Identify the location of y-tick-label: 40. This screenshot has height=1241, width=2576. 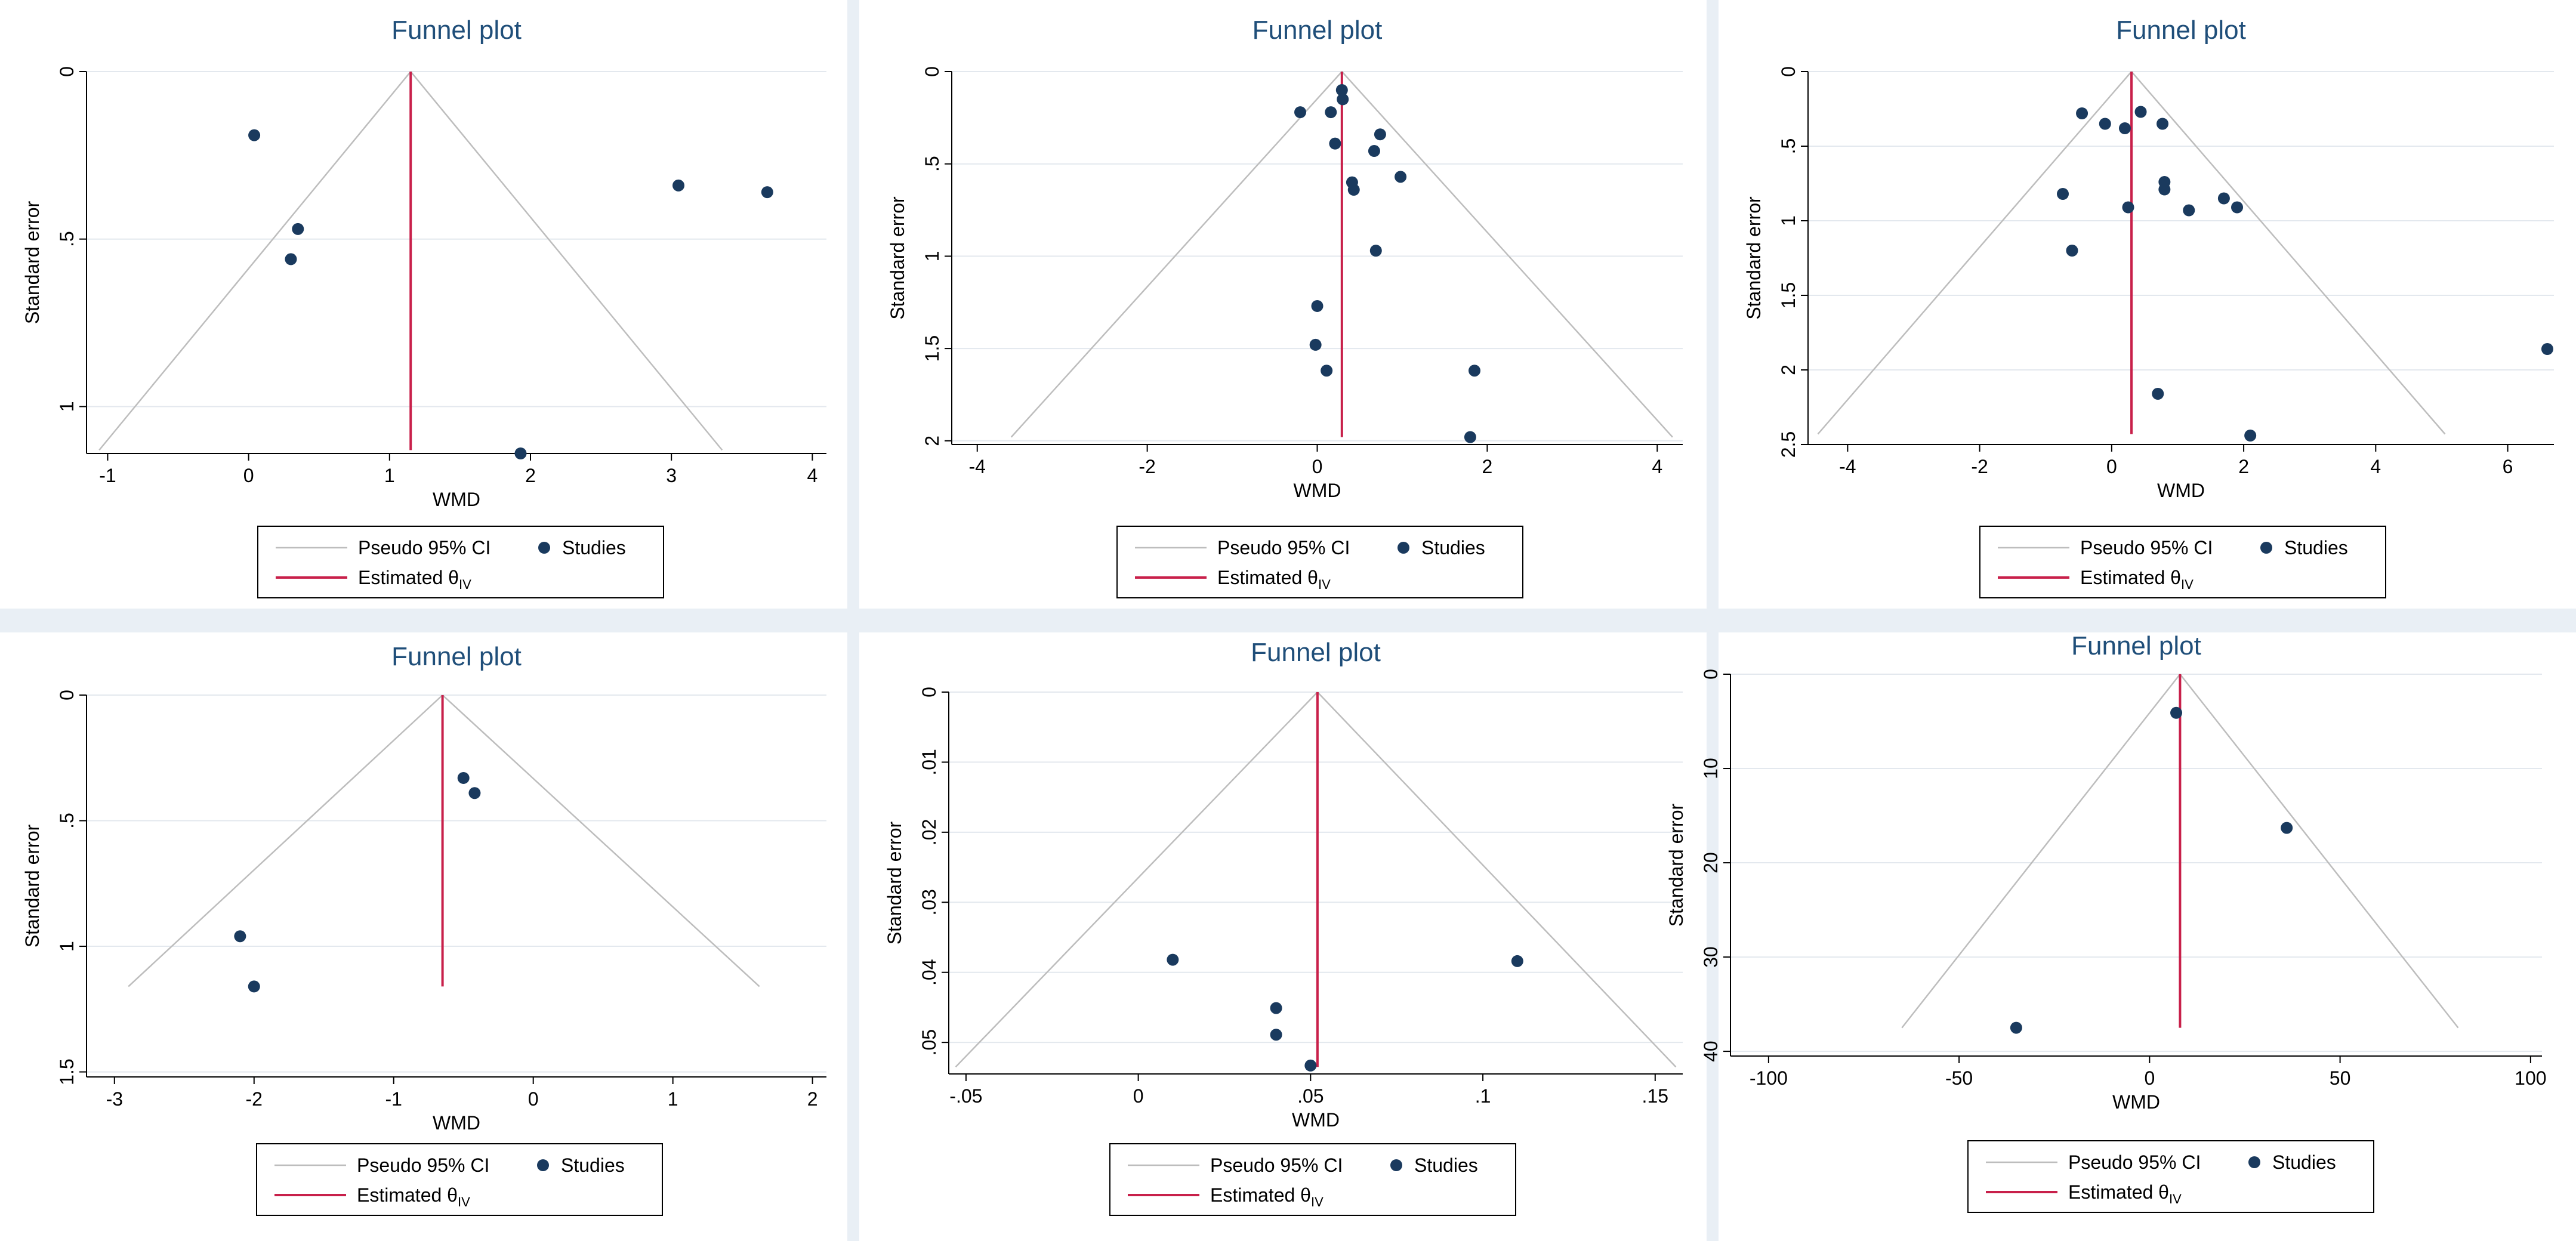
(1711, 1051).